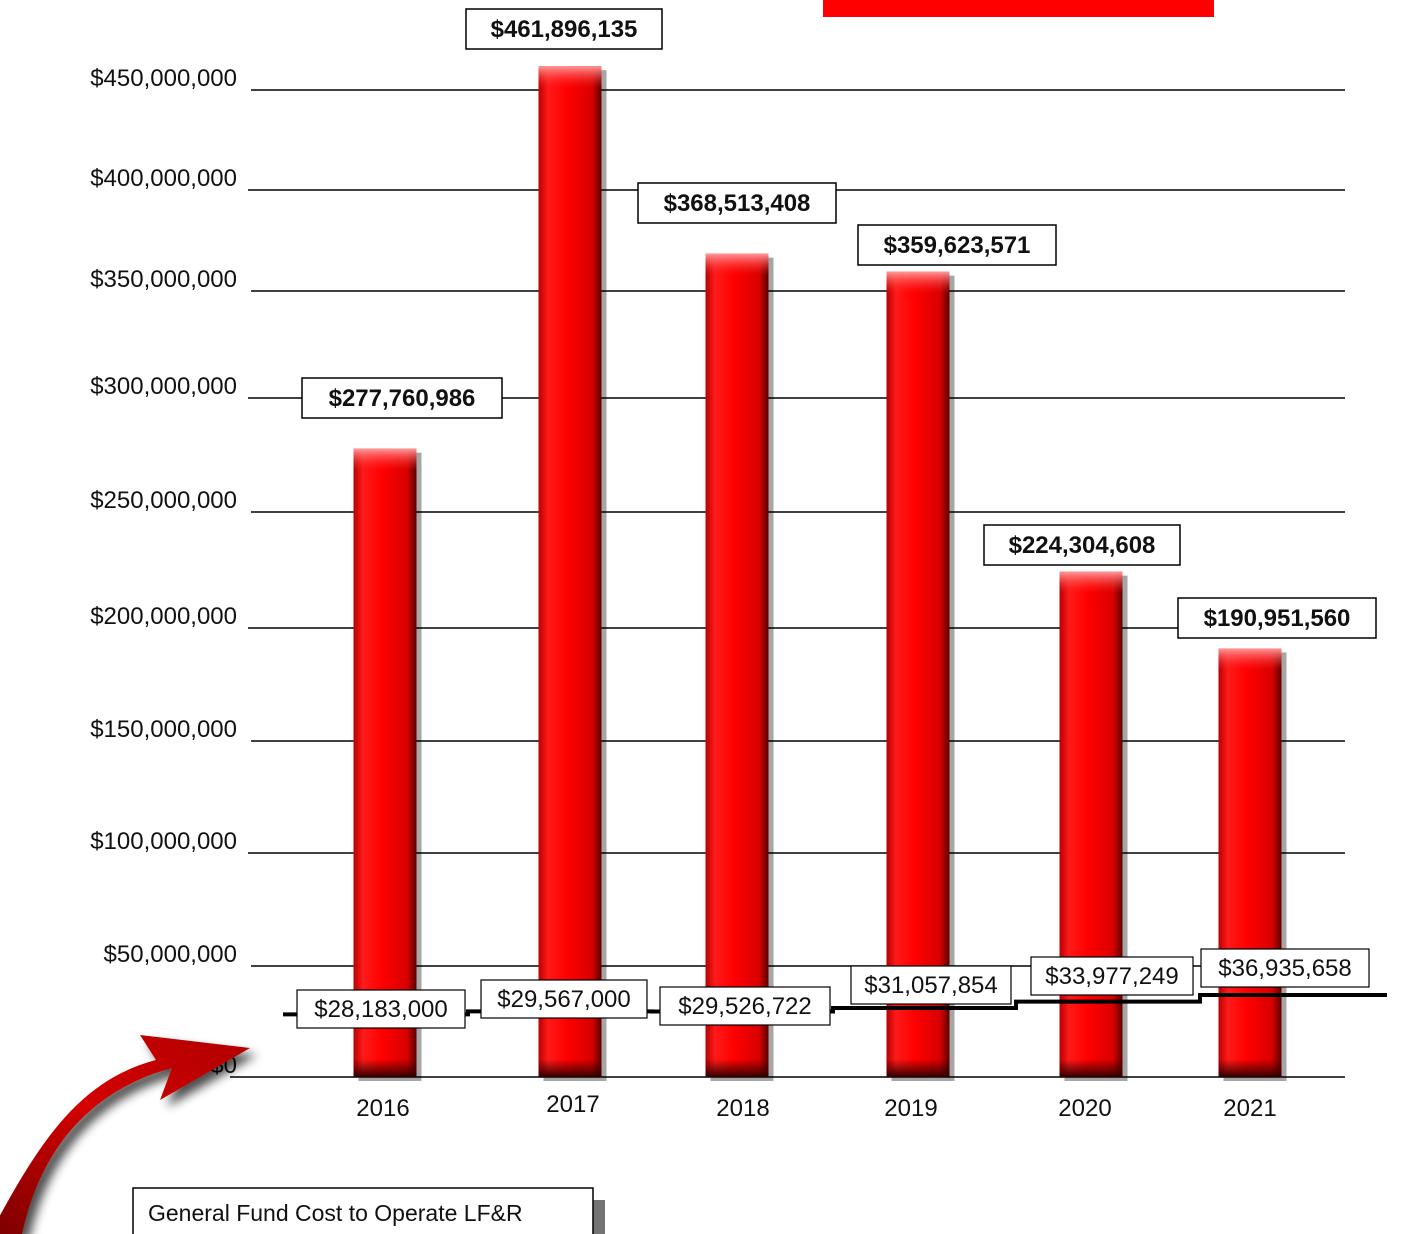  I want to click on line-label-text: $29,567,000, so click(563, 999).